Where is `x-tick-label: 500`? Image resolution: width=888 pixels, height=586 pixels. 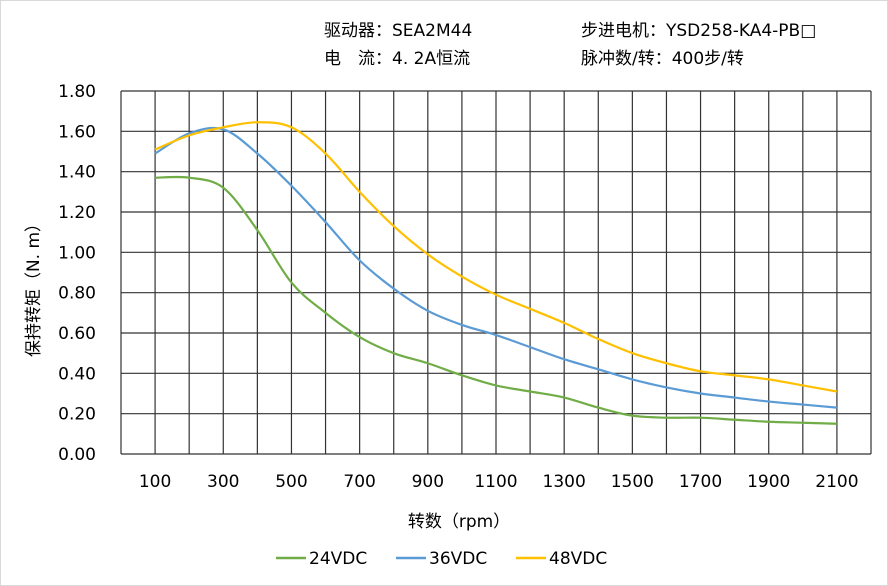 x-tick-label: 500 is located at coordinates (291, 482).